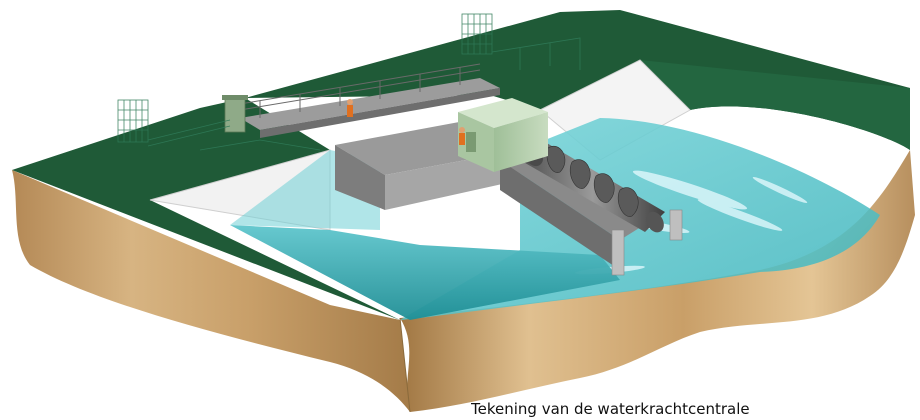 The width and height of the screenshot is (920, 420). What do you see at coordinates (560, 215) in the screenshot?
I see `screw-trough-side` at bounding box center [560, 215].